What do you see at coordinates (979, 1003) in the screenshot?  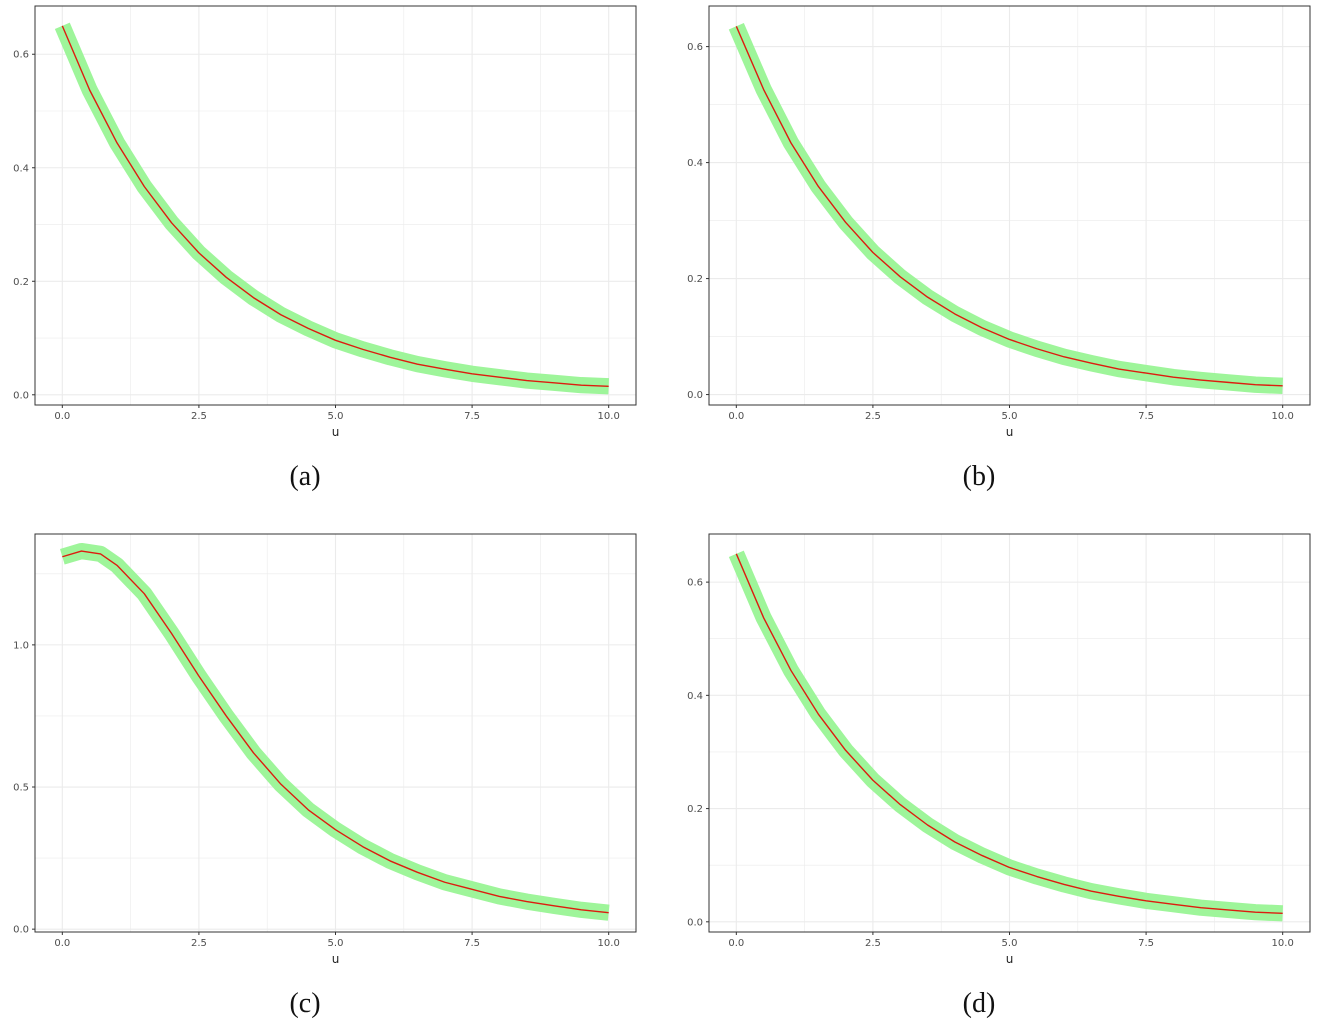 I see `caption-d: (d)` at bounding box center [979, 1003].